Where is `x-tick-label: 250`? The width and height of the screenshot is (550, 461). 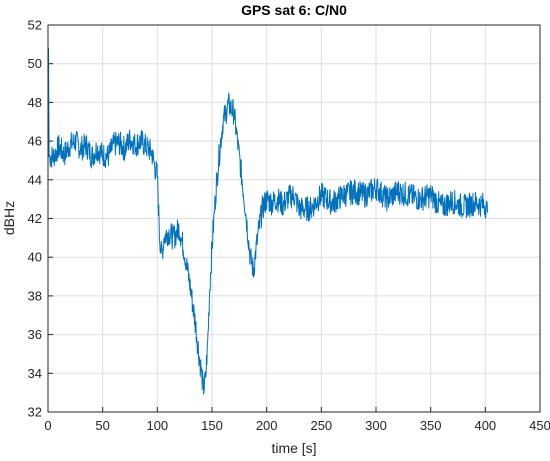
x-tick-label: 250 is located at coordinates (321, 425).